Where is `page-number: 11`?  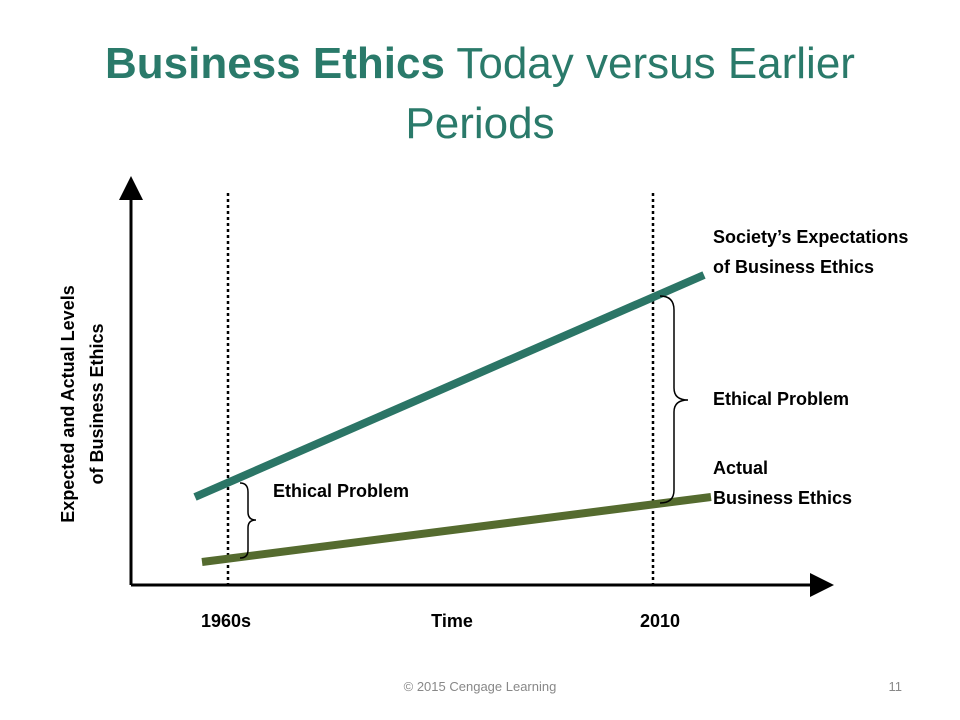 page-number: 11 is located at coordinates (896, 686).